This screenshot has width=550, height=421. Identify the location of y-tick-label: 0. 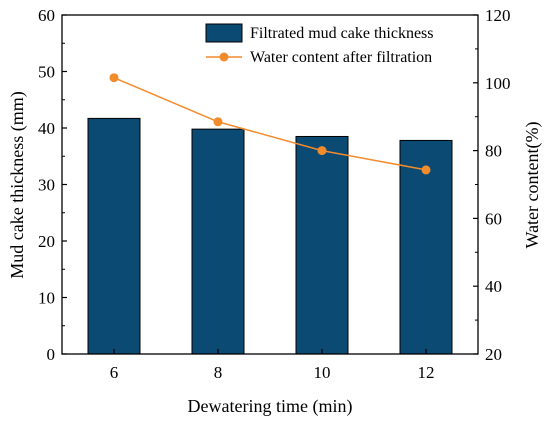
(51, 354).